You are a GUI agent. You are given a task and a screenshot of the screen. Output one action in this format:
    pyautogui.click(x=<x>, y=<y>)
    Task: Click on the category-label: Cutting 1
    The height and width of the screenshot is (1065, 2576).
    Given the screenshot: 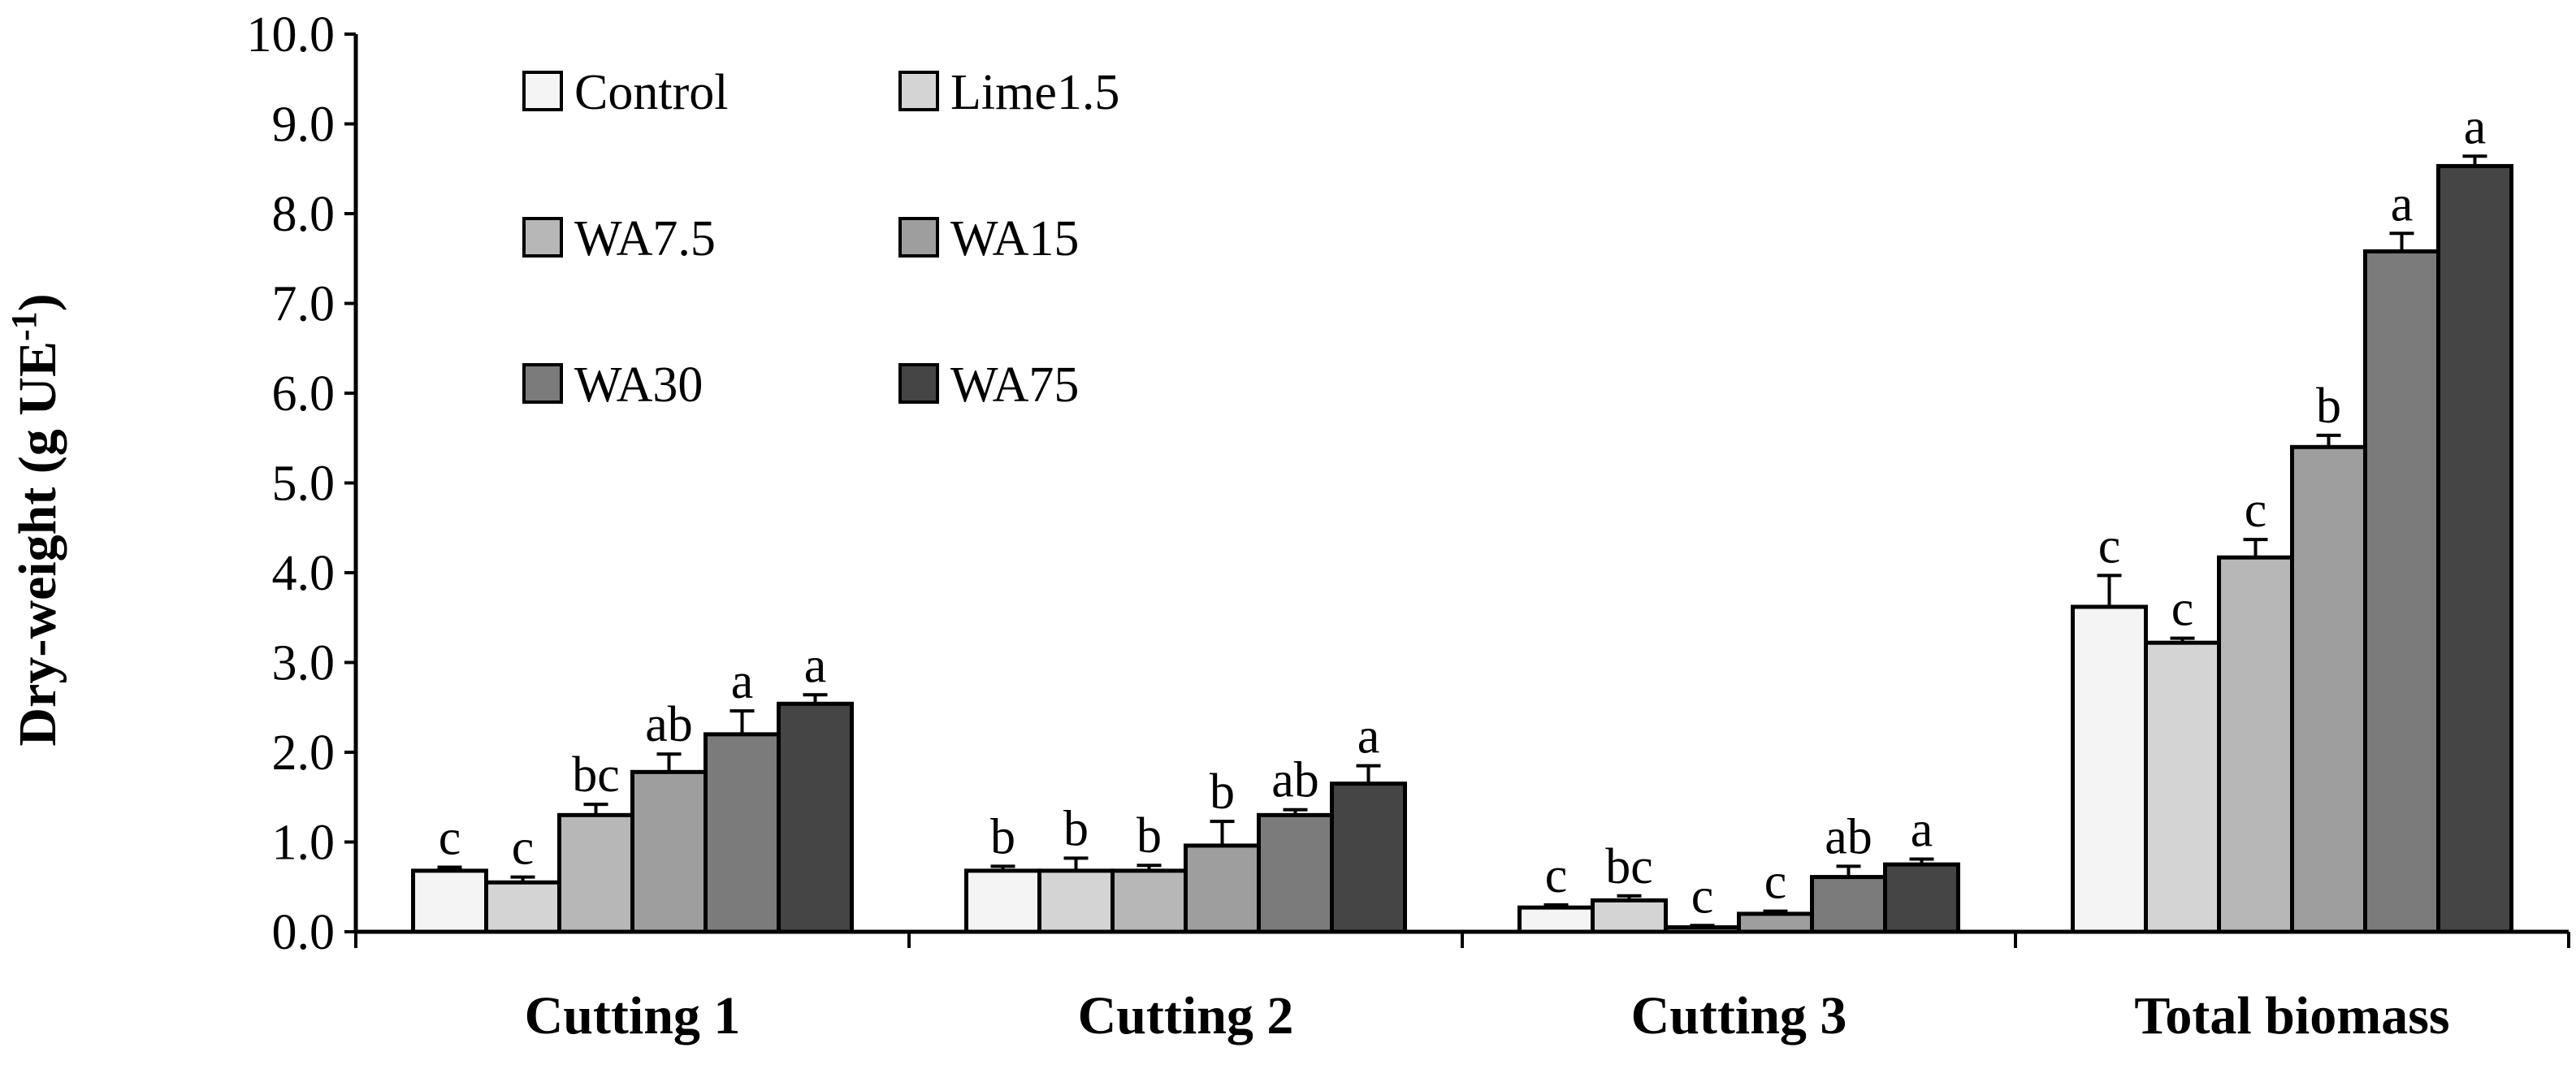 What is the action you would take?
    pyautogui.click(x=633, y=1016)
    